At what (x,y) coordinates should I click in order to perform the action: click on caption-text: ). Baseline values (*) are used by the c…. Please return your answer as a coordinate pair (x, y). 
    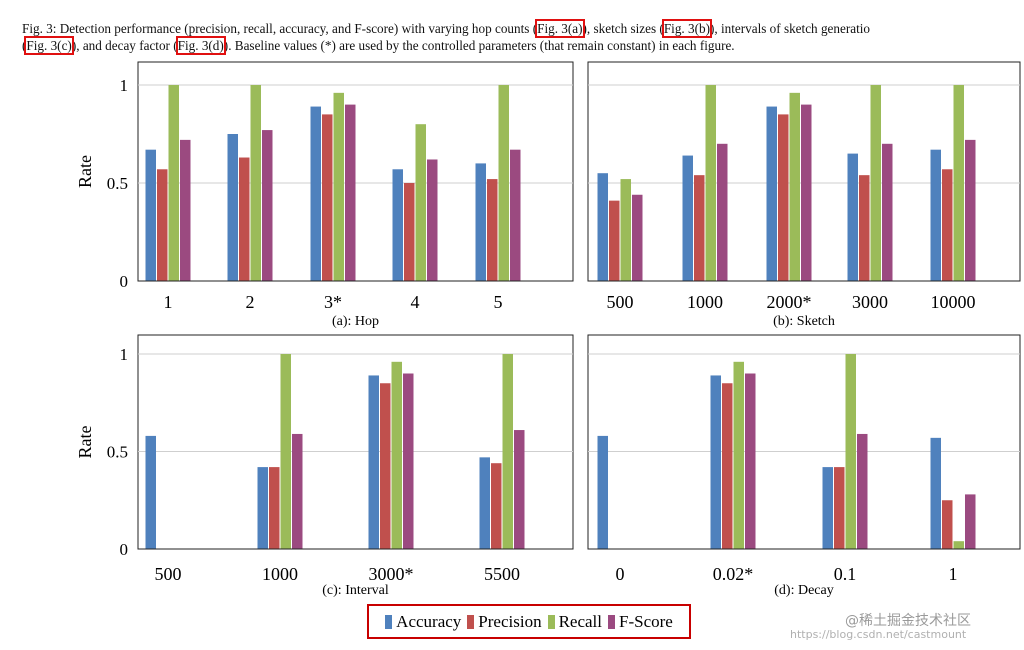
    Looking at the image, I should click on (479, 45).